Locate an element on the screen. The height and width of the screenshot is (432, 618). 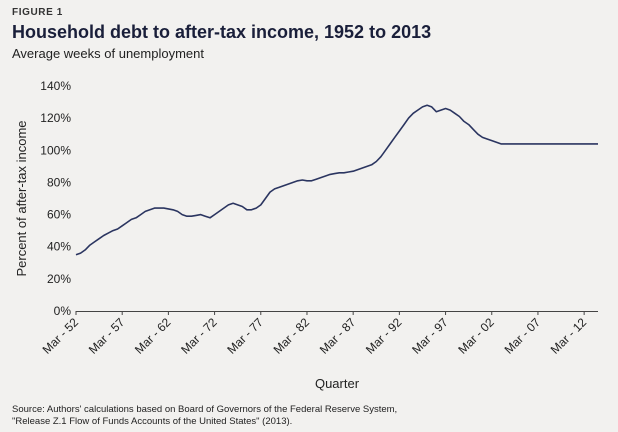
x-tick-label: Mar - 82 is located at coordinates (292, 336).